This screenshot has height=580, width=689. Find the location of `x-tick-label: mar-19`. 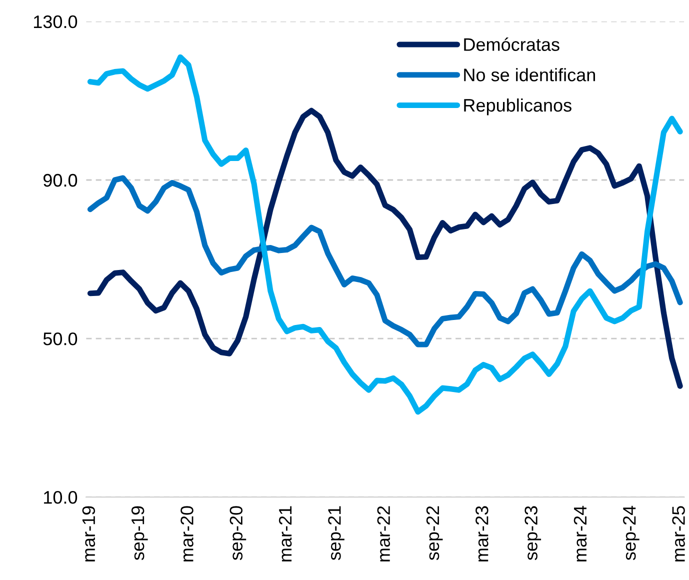

x-tick-label: mar-19 is located at coordinates (89, 534).